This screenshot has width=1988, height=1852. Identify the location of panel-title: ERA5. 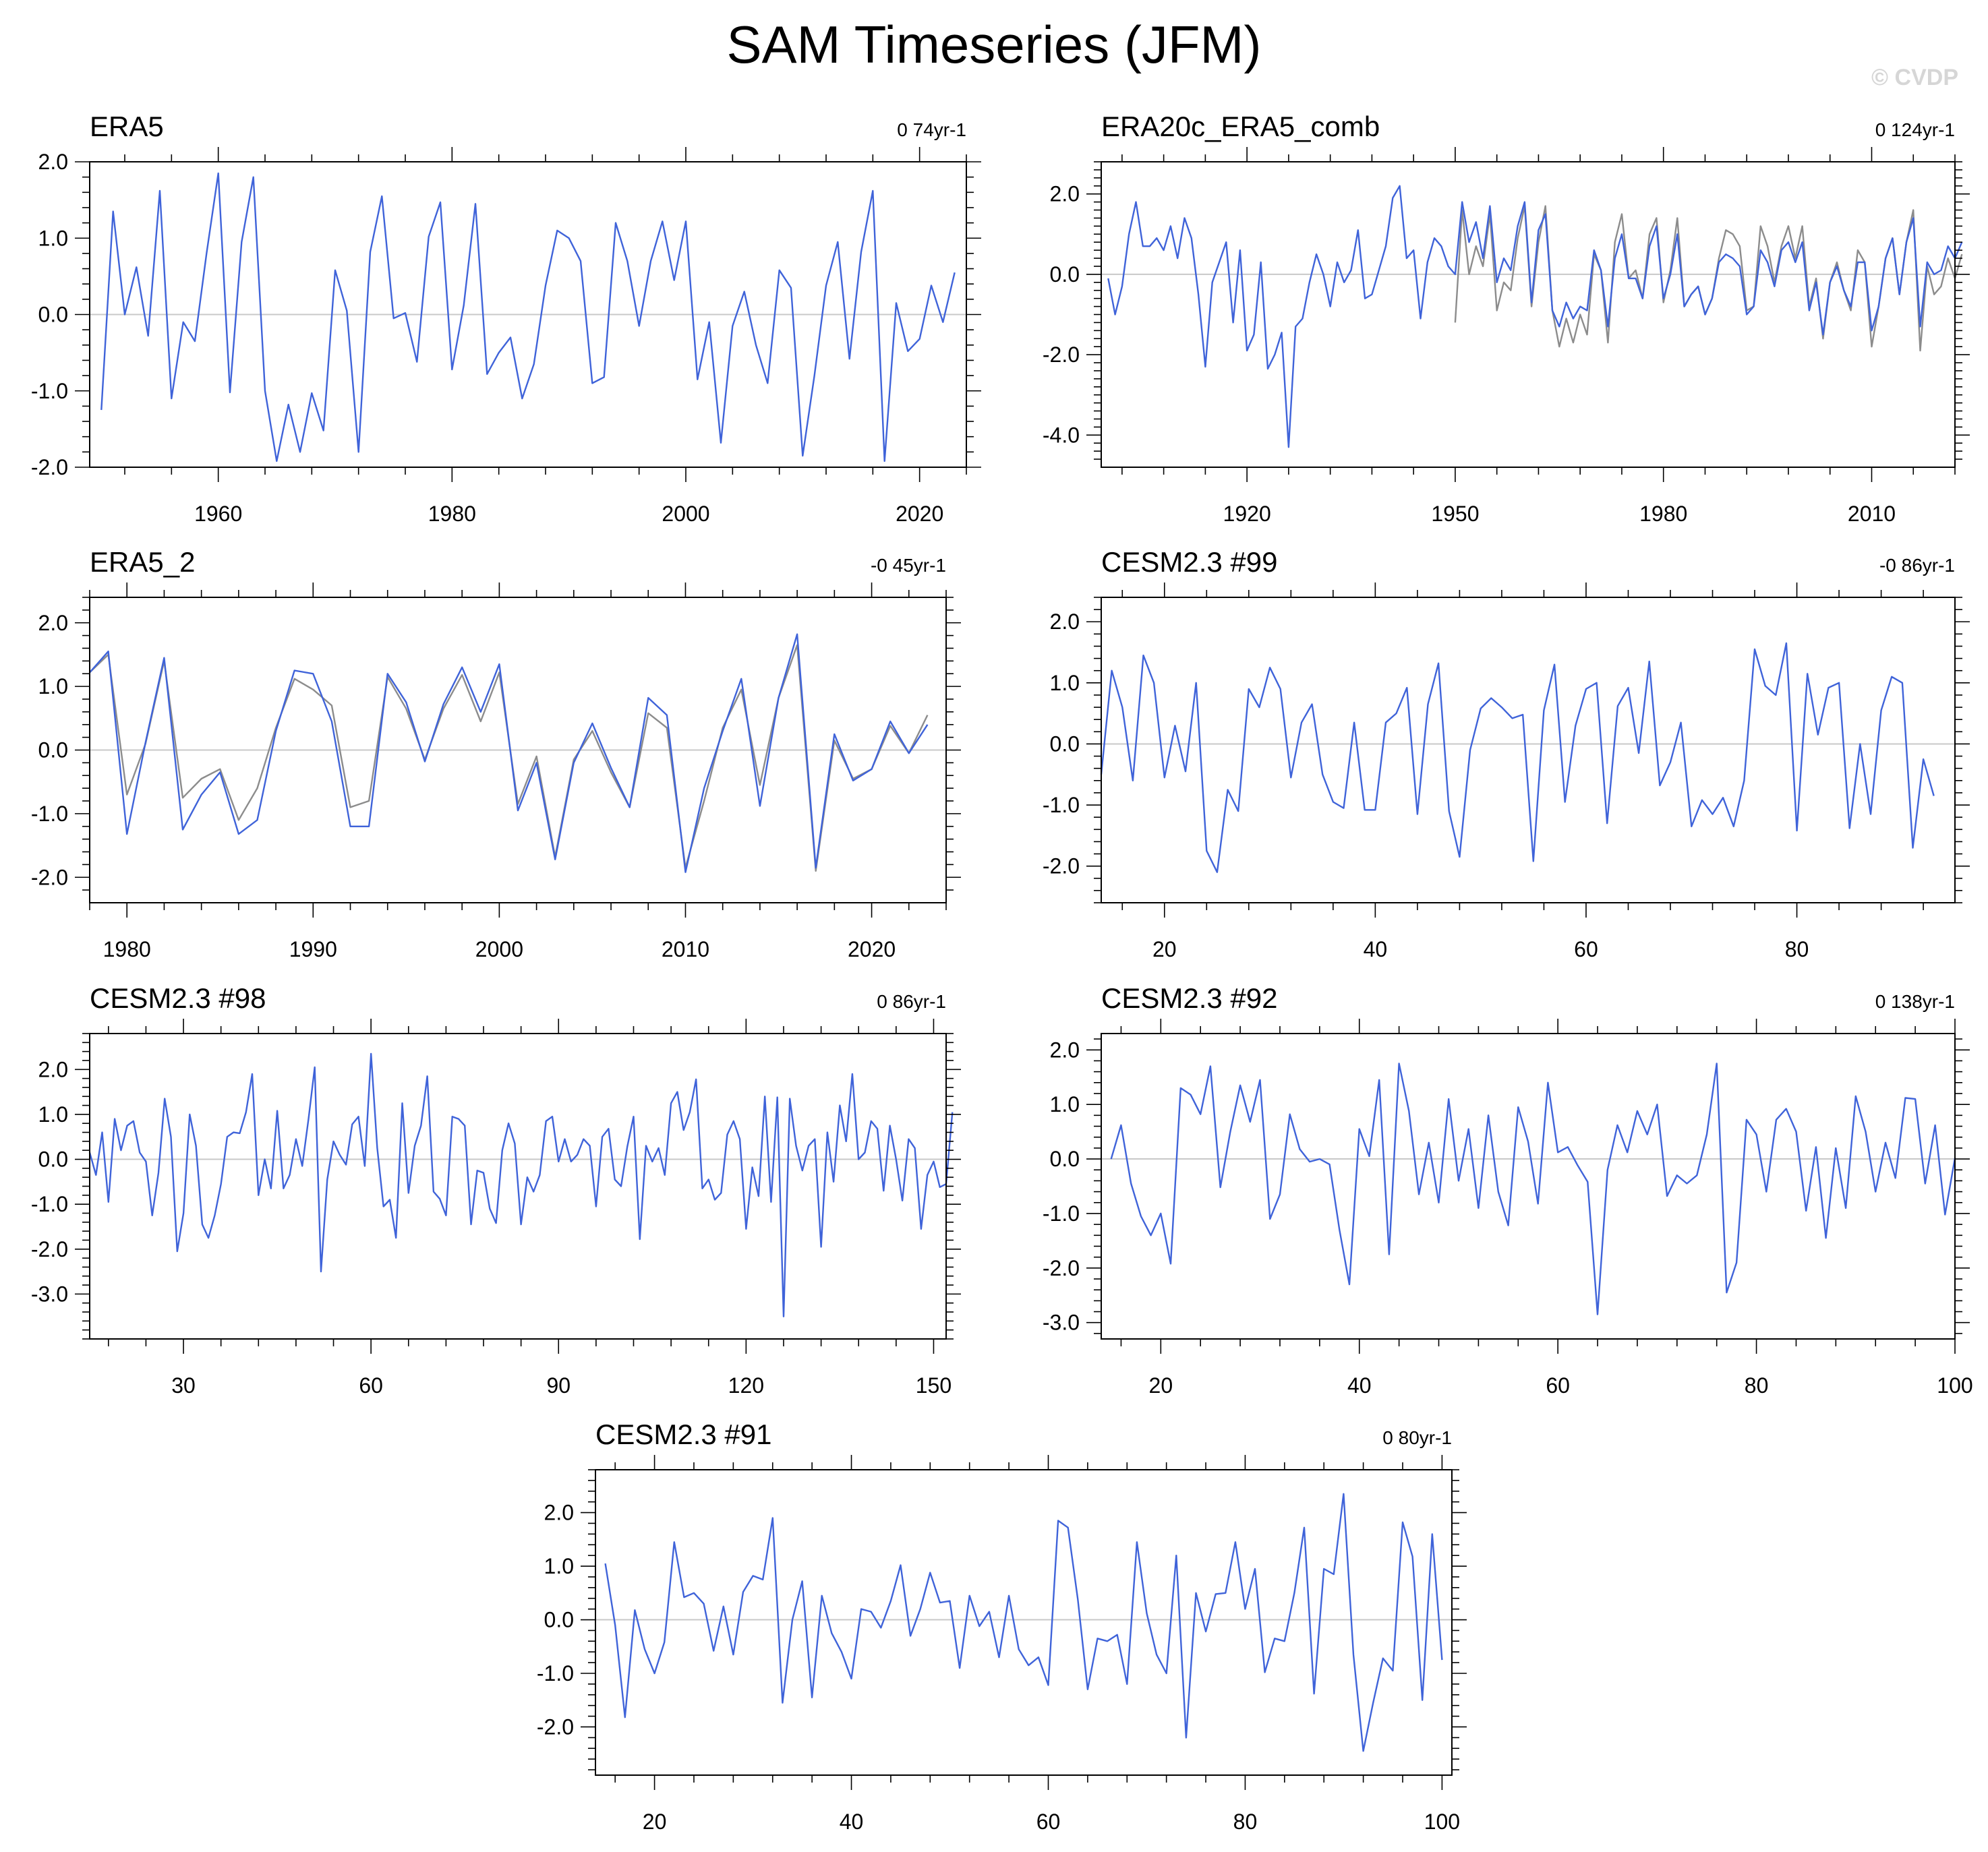
(127, 127).